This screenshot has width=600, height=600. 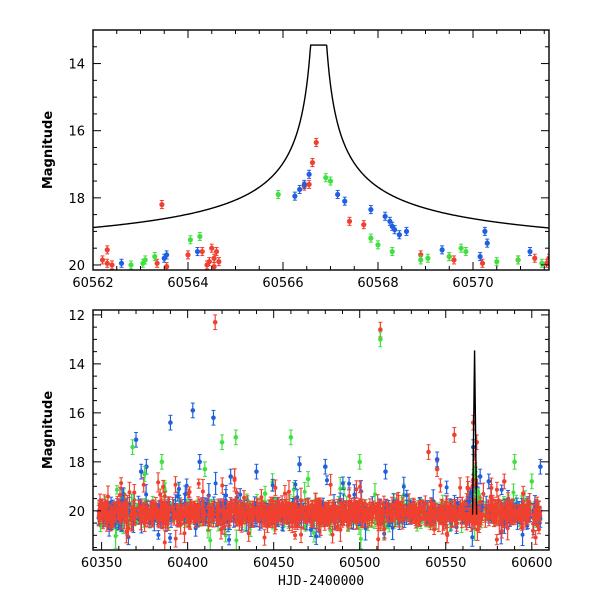 I want to click on top-x-tick-label: 60564, so click(x=187, y=283).